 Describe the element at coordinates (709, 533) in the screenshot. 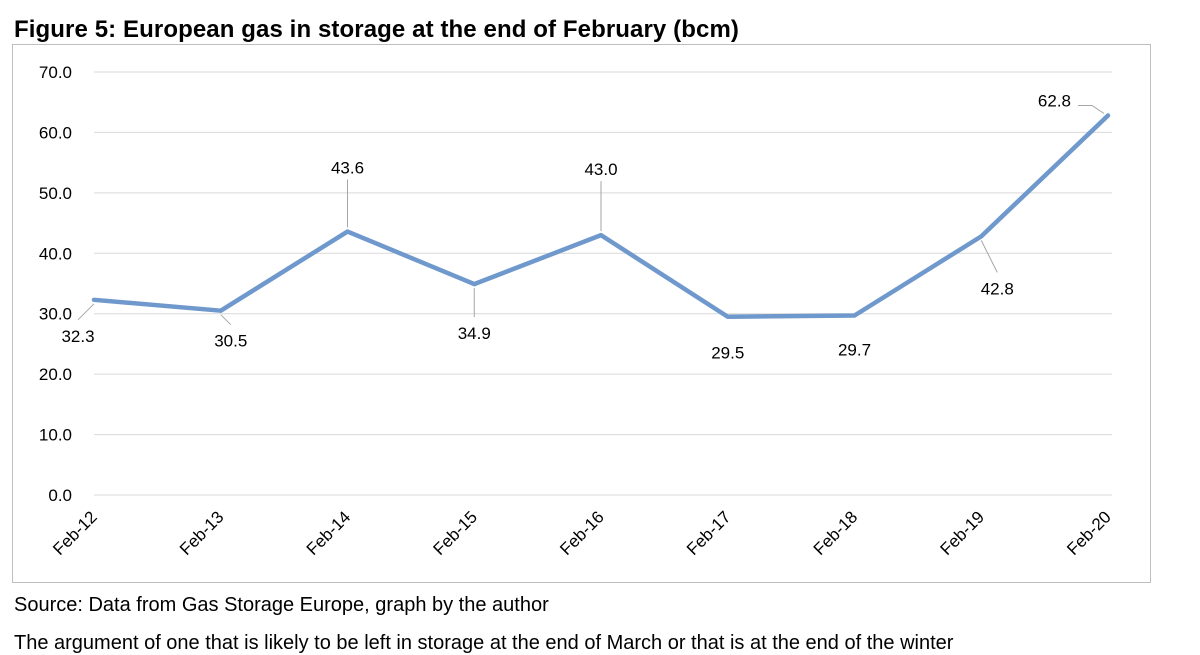

I see `x-tick-label: Feb-17` at that location.